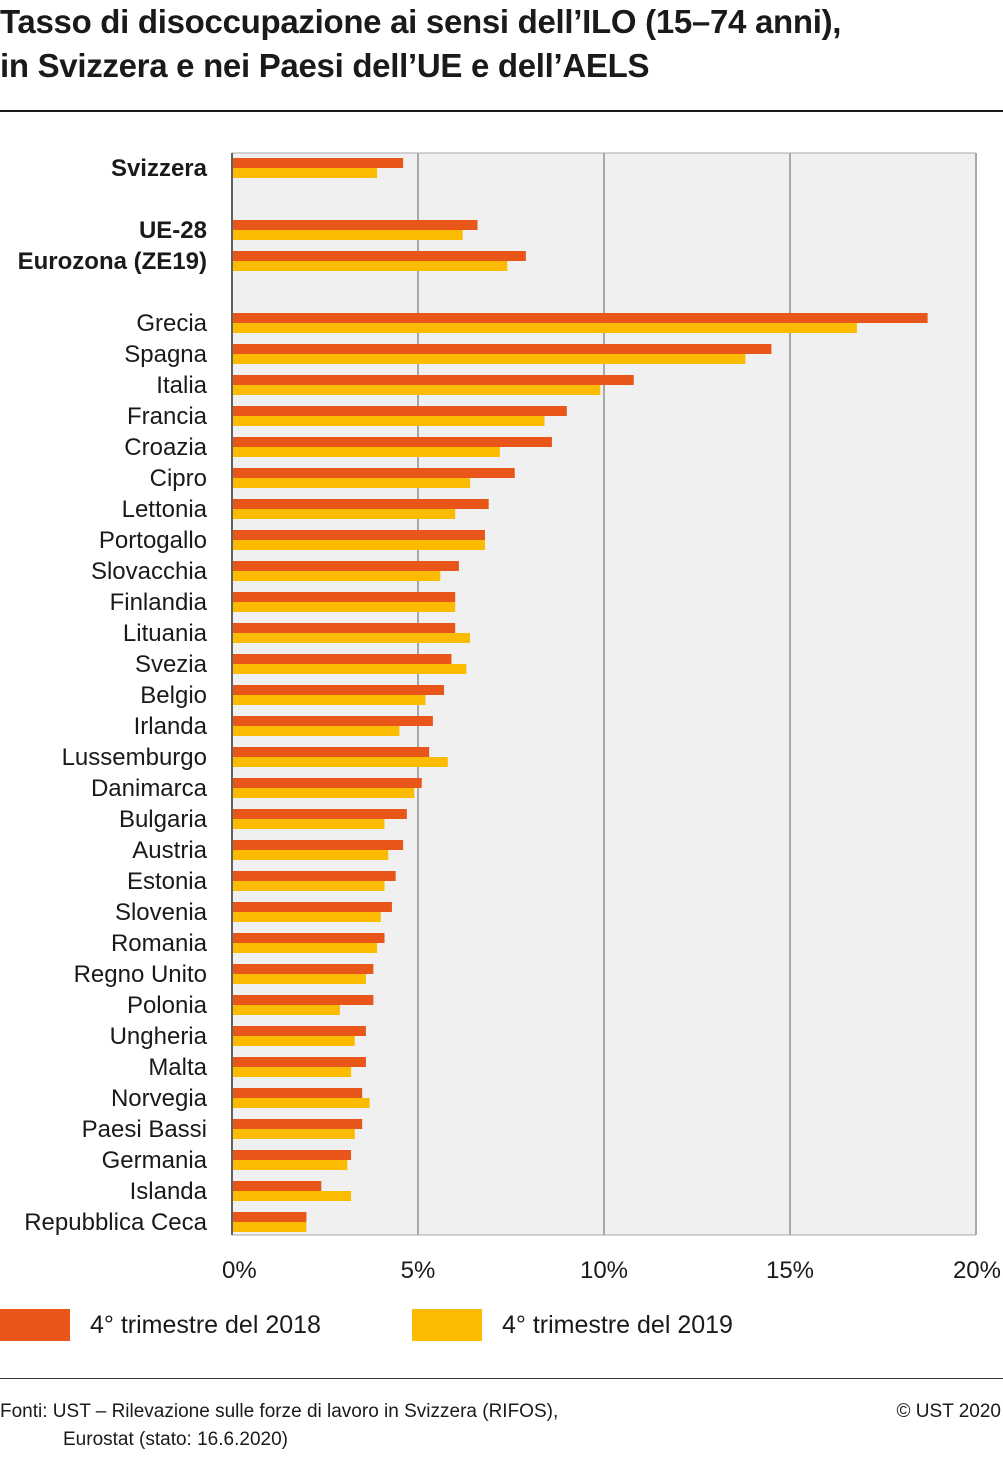 This screenshot has height=1457, width=1003. Describe the element at coordinates (790, 1270) in the screenshot. I see `x-tick-label: 15%` at that location.